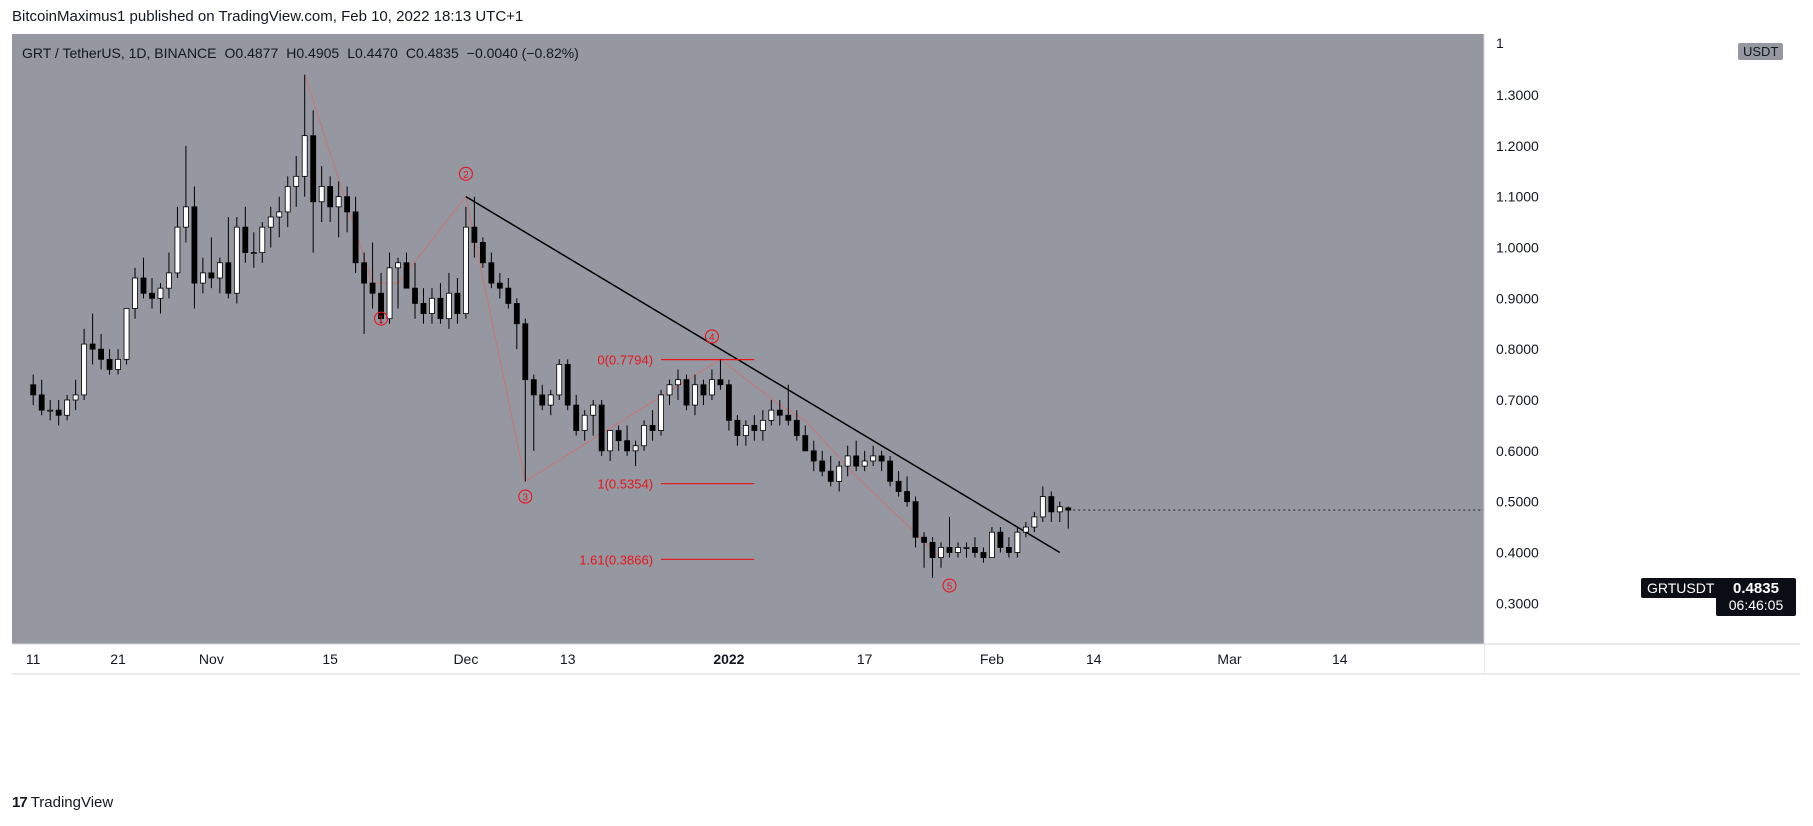  Describe the element at coordinates (1500, 43) in the screenshot. I see `price-tick-label-partial: 1` at that location.